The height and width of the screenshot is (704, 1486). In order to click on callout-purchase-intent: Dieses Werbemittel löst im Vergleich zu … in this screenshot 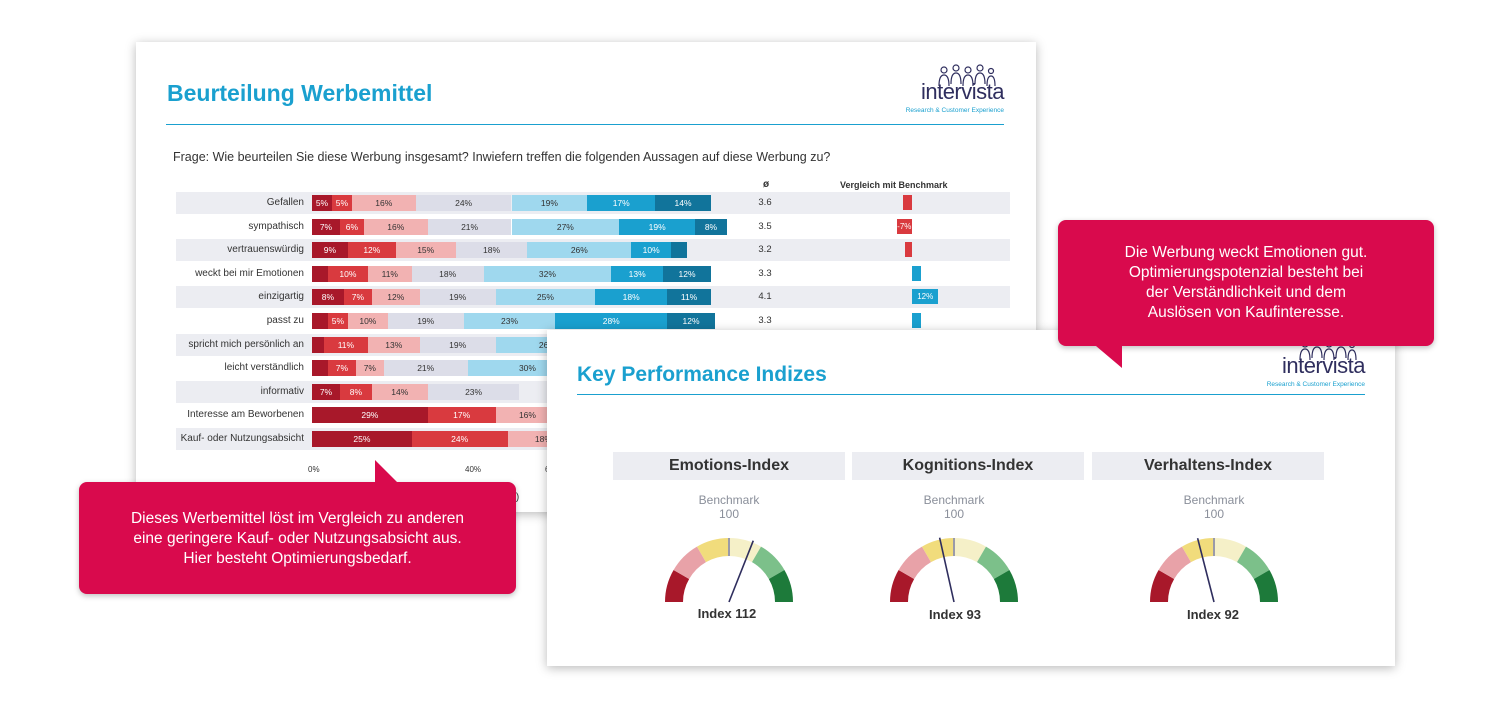, I will do `click(297, 527)`.